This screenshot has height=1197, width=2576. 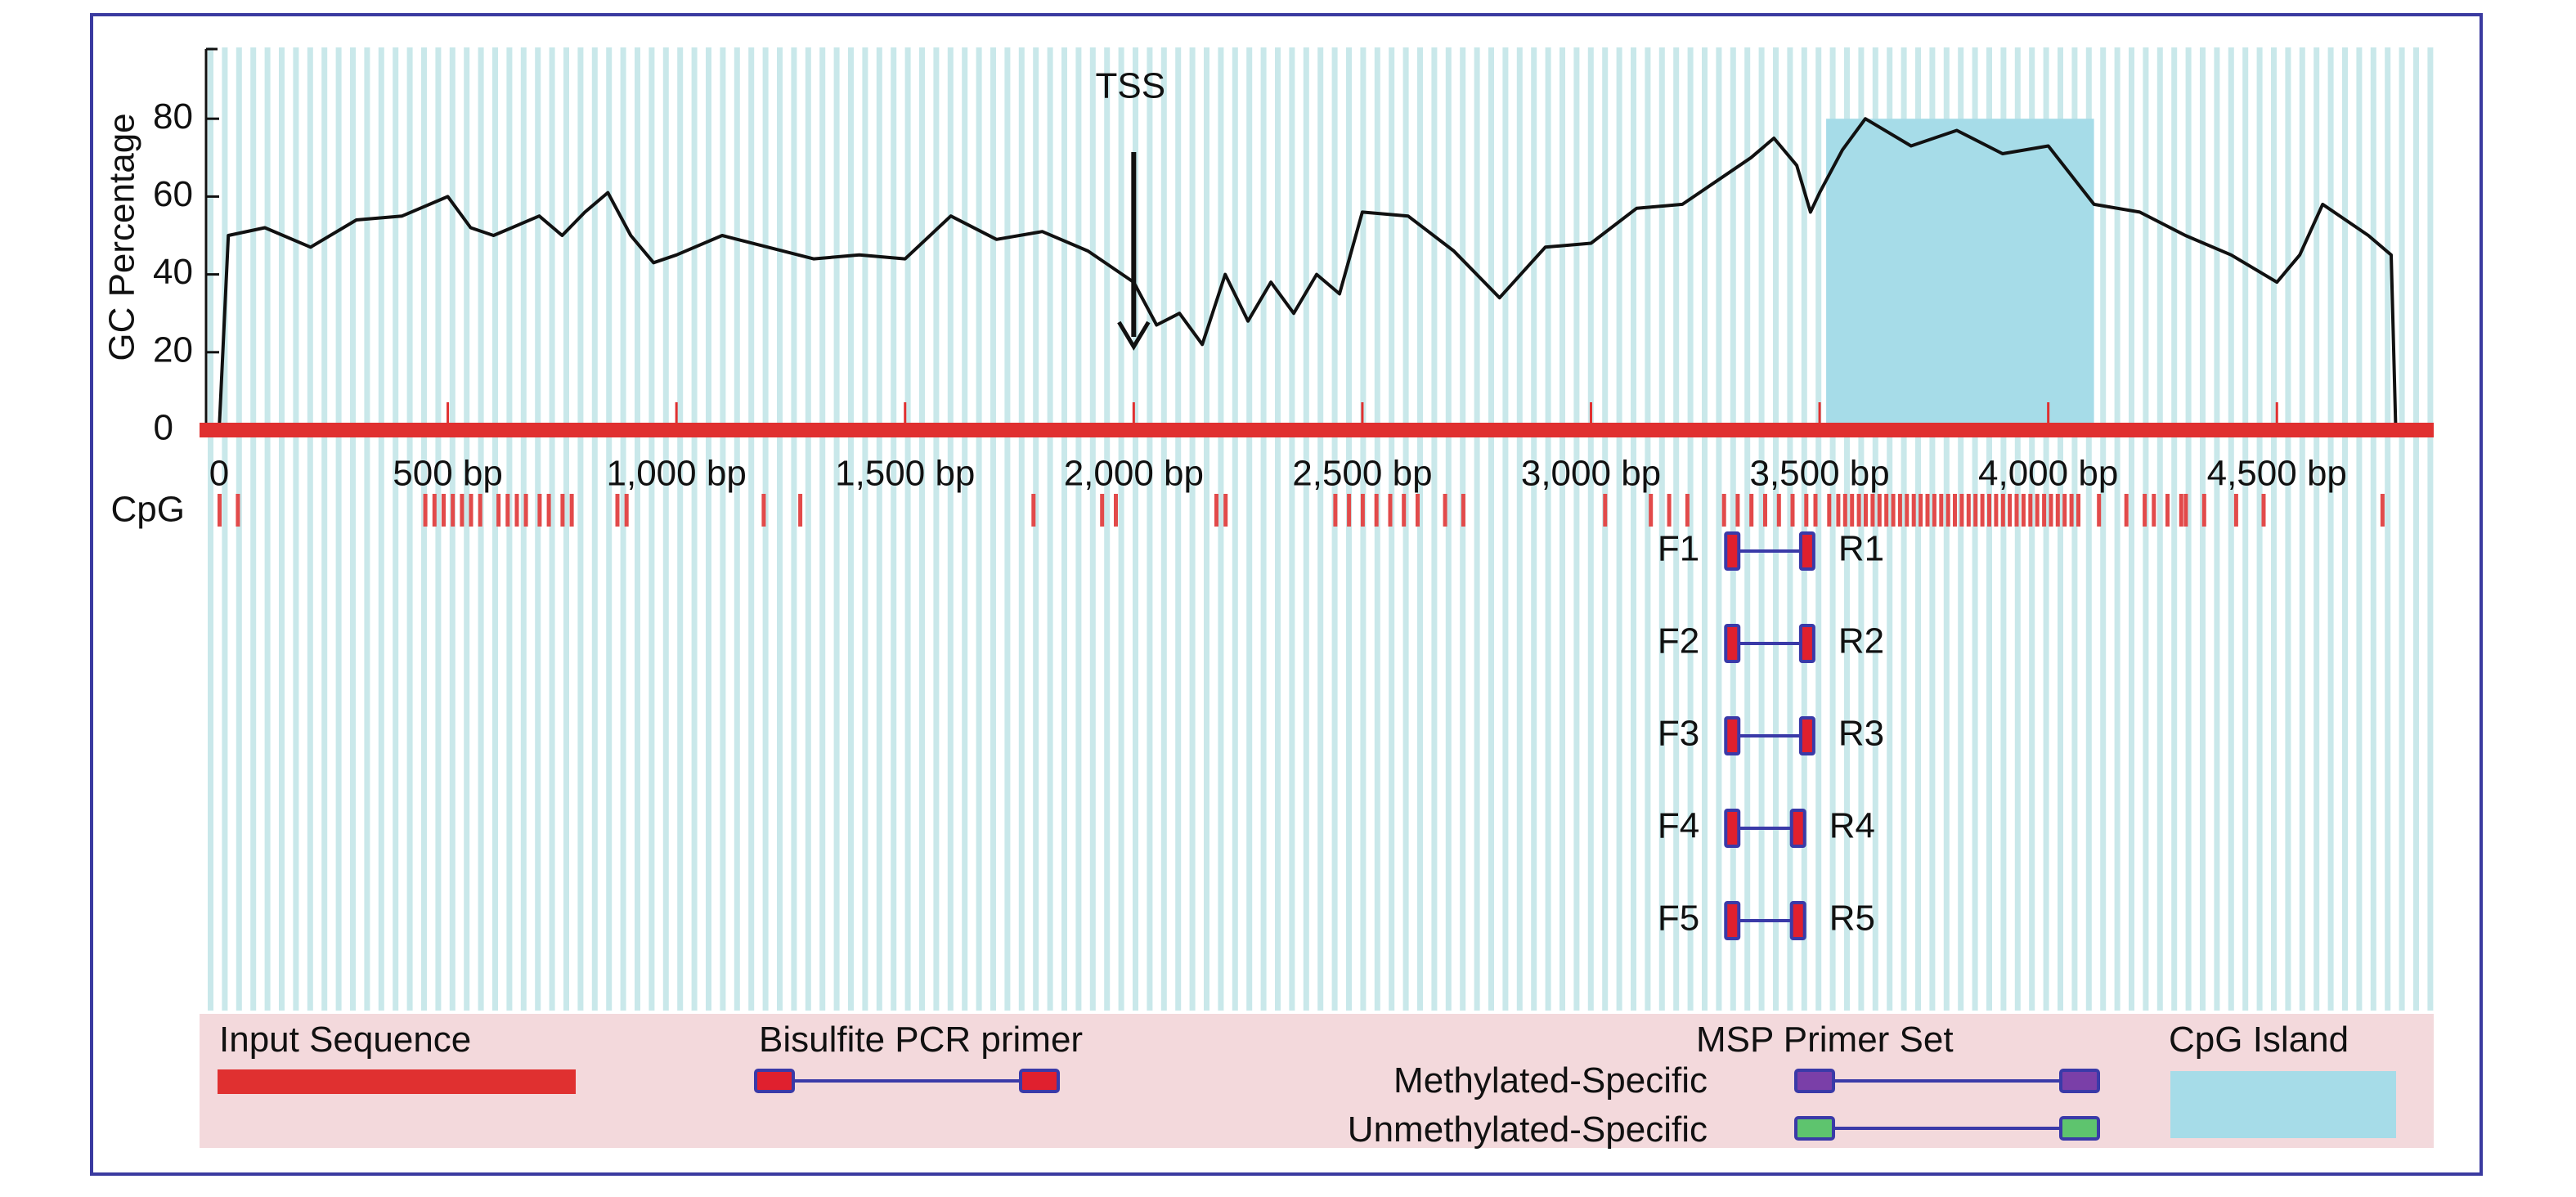 I want to click on y-axis-label: GC Percentage, so click(x=122, y=237).